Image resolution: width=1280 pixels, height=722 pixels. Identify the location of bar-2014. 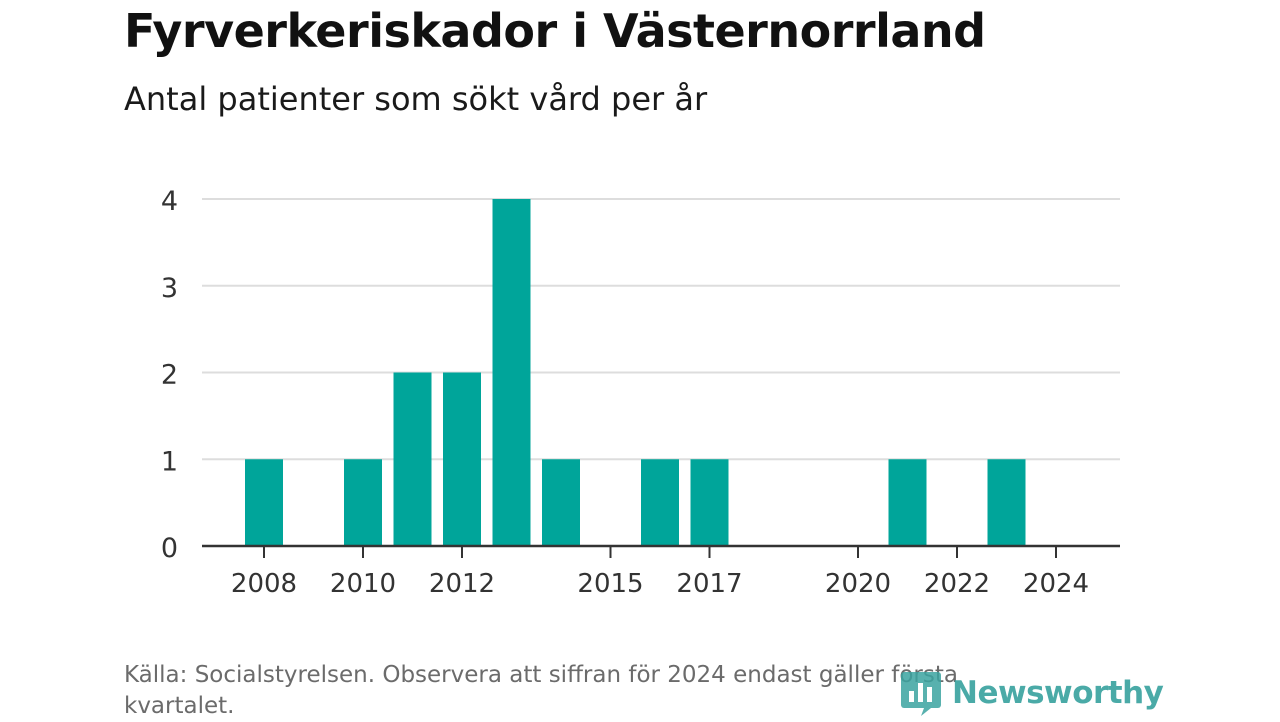
(561, 502).